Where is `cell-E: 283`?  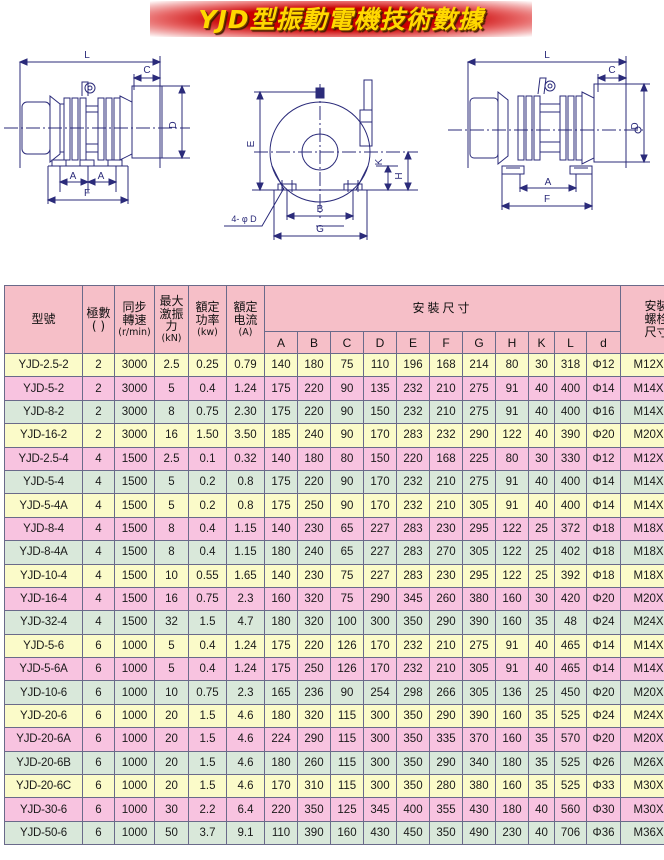
cell-E: 283 is located at coordinates (413, 435).